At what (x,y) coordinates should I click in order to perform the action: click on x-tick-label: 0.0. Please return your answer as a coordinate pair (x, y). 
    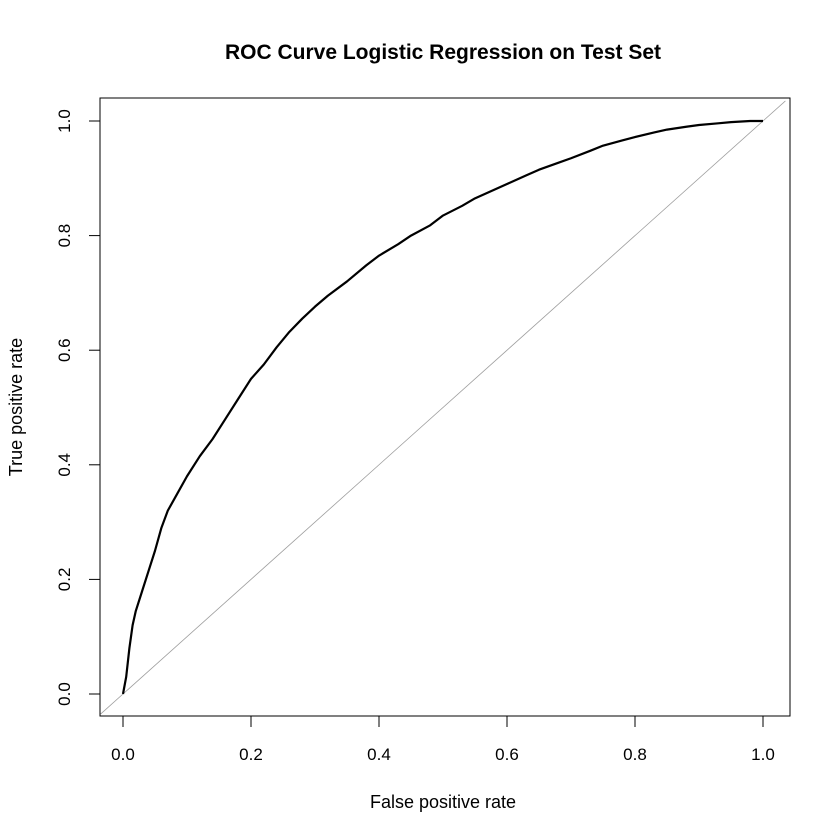
    Looking at the image, I should click on (123, 754).